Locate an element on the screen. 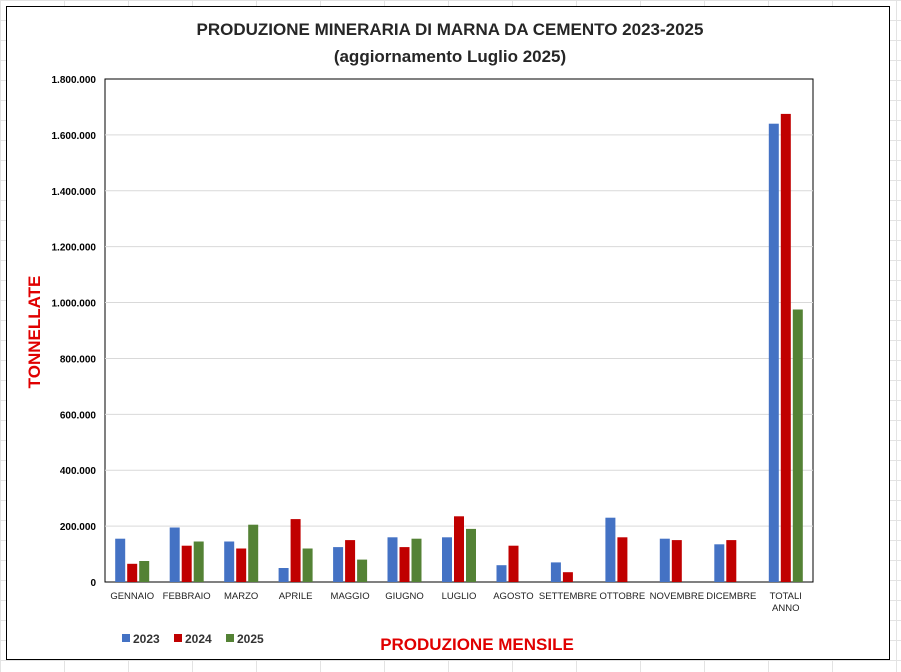 This screenshot has width=901, height=672. x-tick-label: LUGLIO is located at coordinates (459, 596).